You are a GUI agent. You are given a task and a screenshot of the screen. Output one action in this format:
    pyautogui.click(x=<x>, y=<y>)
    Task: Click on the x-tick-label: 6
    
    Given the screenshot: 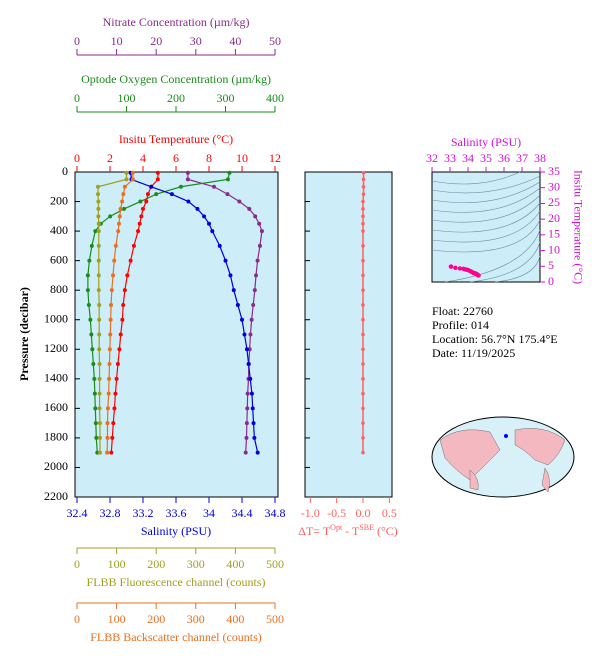 What is the action you would take?
    pyautogui.click(x=176, y=158)
    